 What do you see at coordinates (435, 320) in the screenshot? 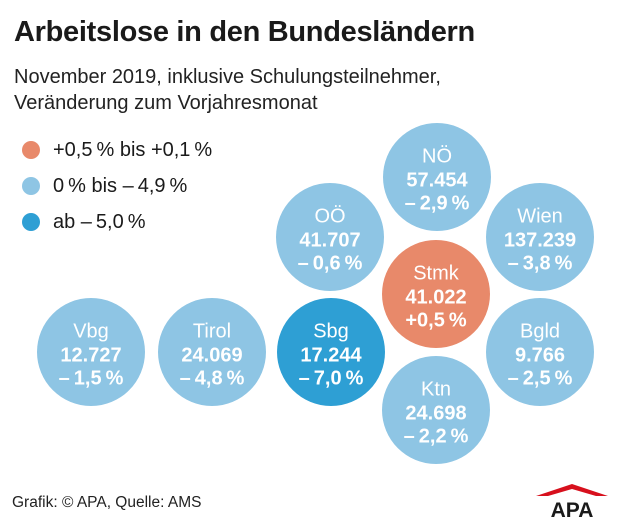
I see `bubble-change-label: +0,5 %` at bounding box center [435, 320].